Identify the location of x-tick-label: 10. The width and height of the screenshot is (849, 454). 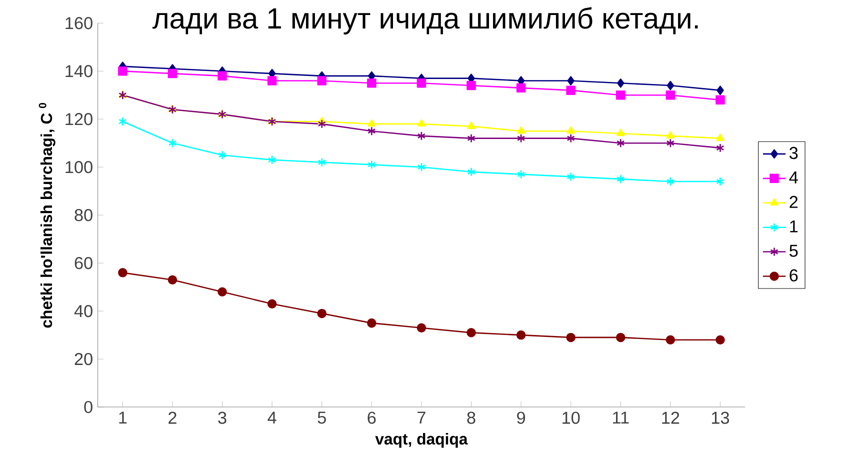
(571, 418).